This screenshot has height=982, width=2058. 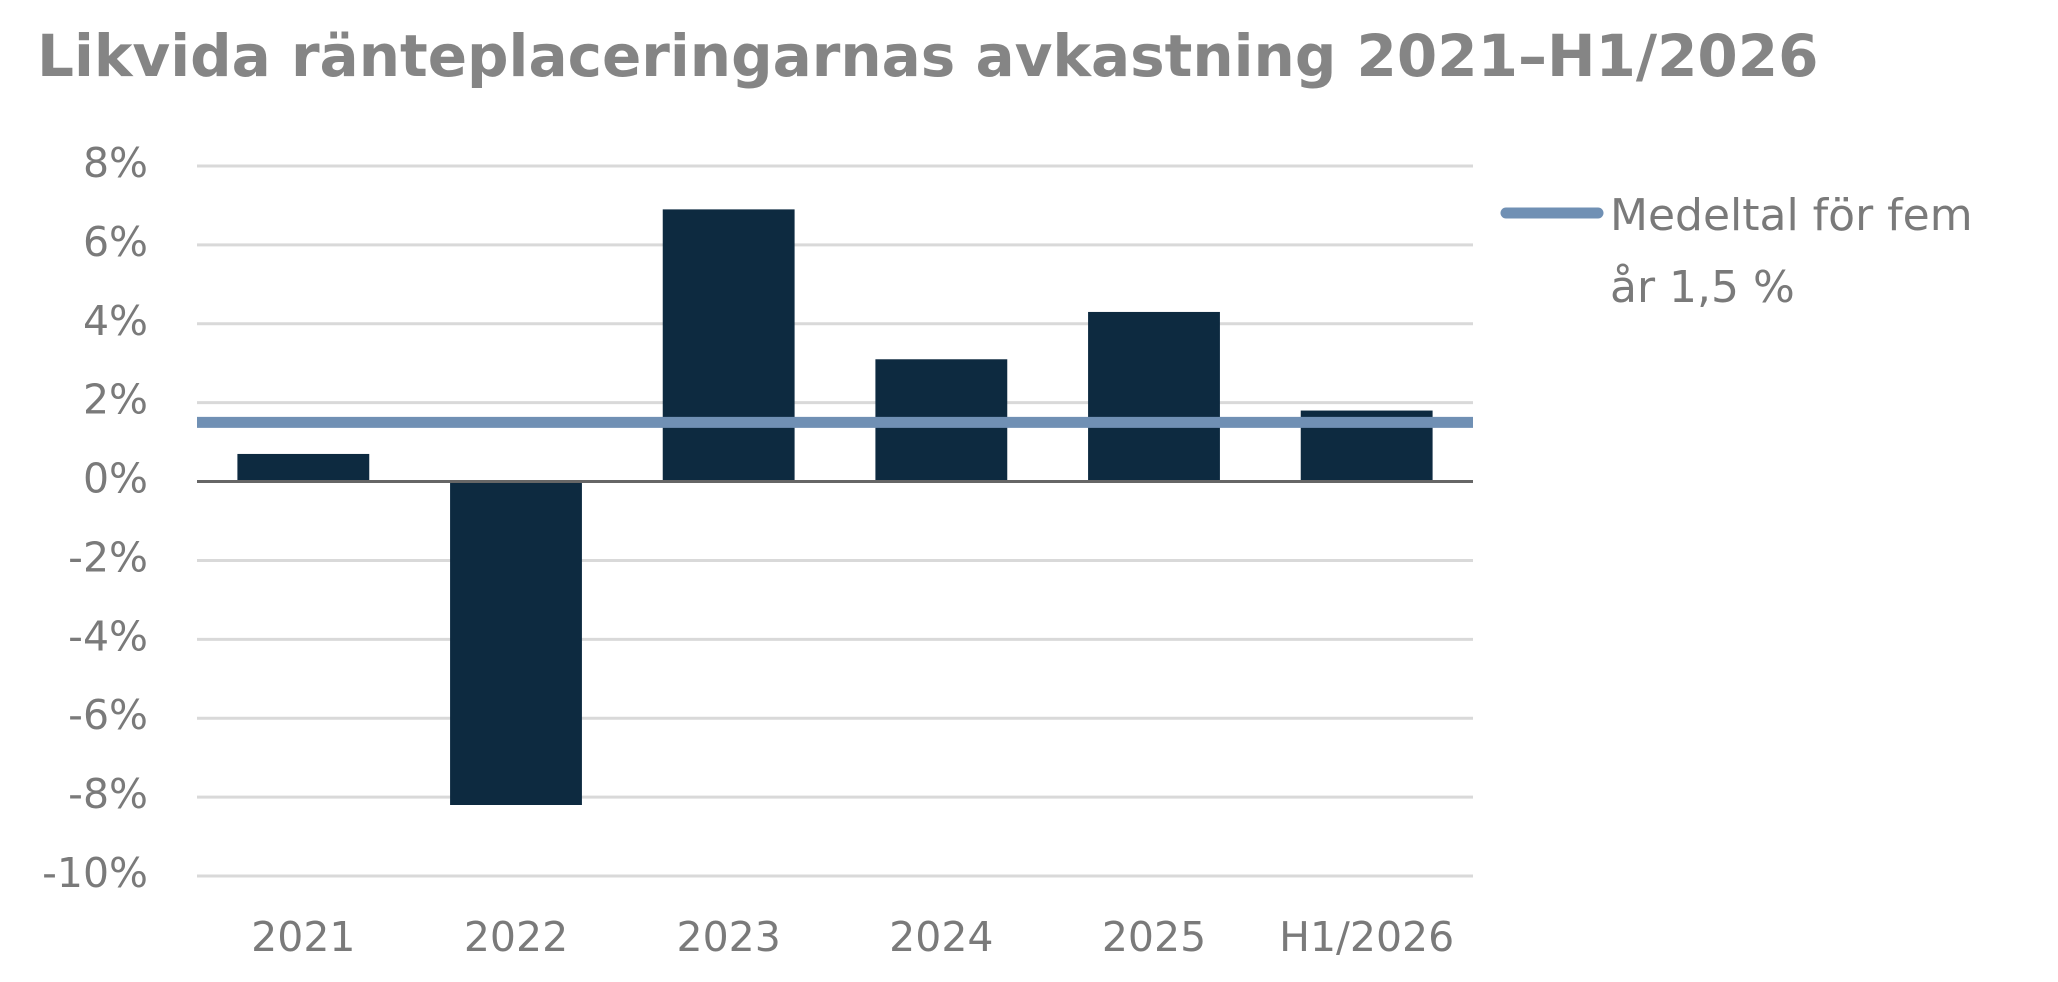 I want to click on x-tick-label: 2022, so click(x=516, y=937).